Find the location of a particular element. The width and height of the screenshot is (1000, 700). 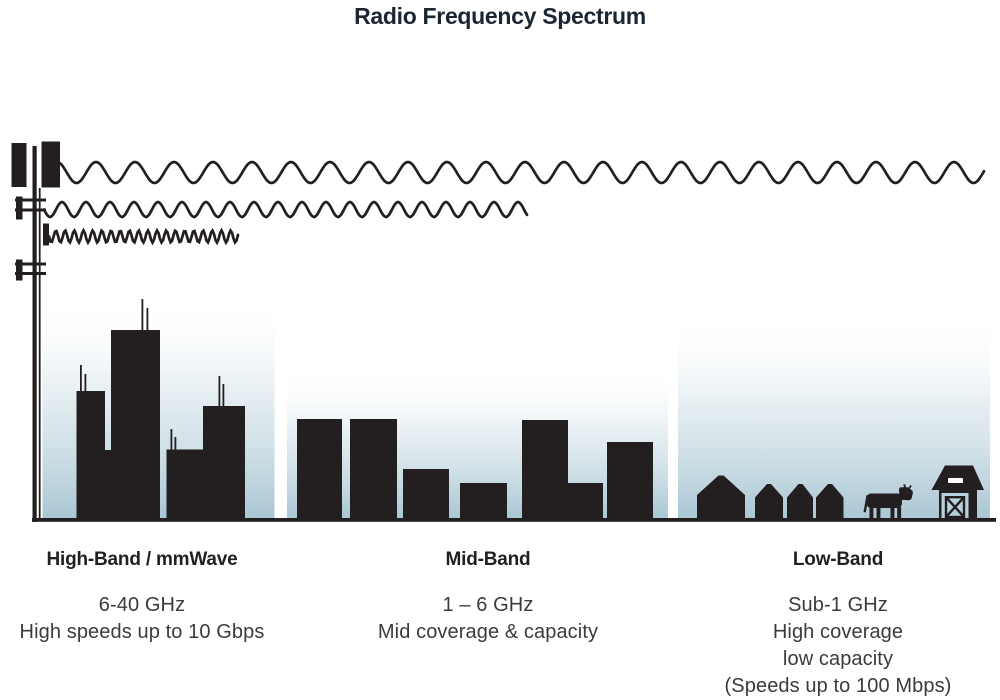

high-band-frequency: 6-40 GHz is located at coordinates (142, 605).